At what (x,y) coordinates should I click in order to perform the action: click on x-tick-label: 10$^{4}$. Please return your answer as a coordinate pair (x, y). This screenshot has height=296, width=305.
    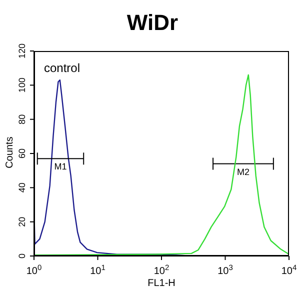
    Looking at the image, I should click on (289, 269).